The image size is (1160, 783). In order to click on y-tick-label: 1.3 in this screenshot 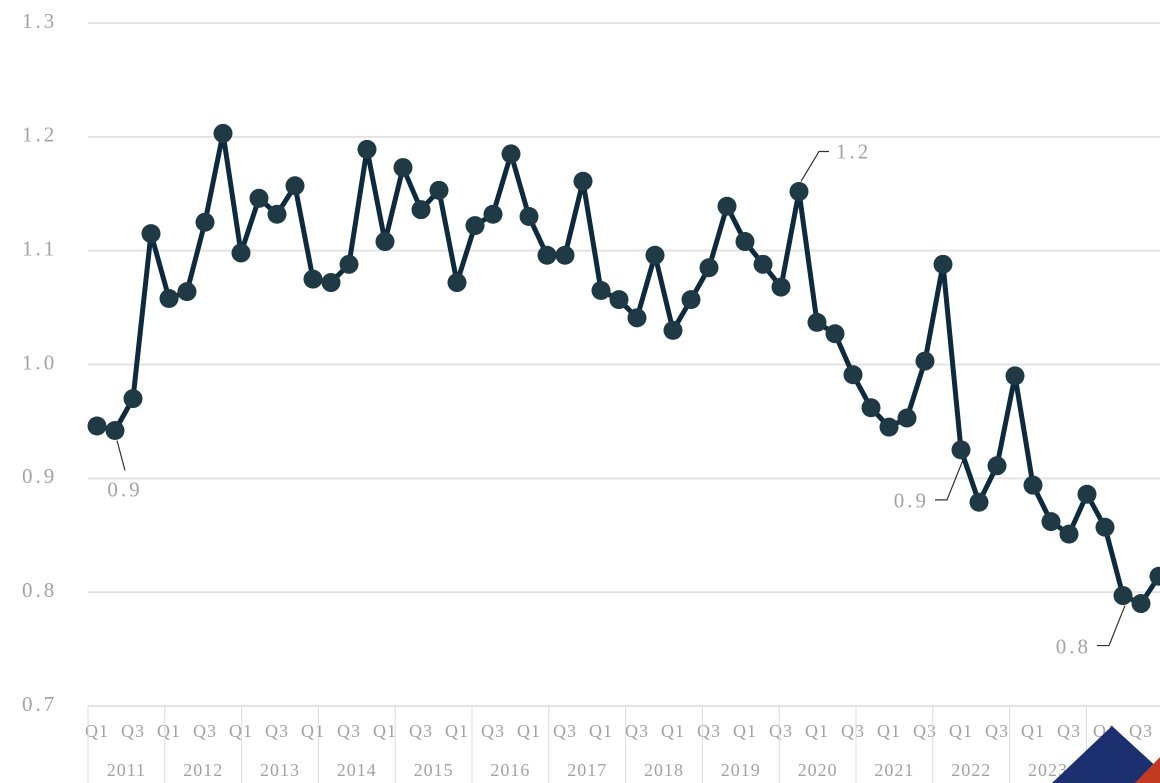, I will do `click(39, 21)`.